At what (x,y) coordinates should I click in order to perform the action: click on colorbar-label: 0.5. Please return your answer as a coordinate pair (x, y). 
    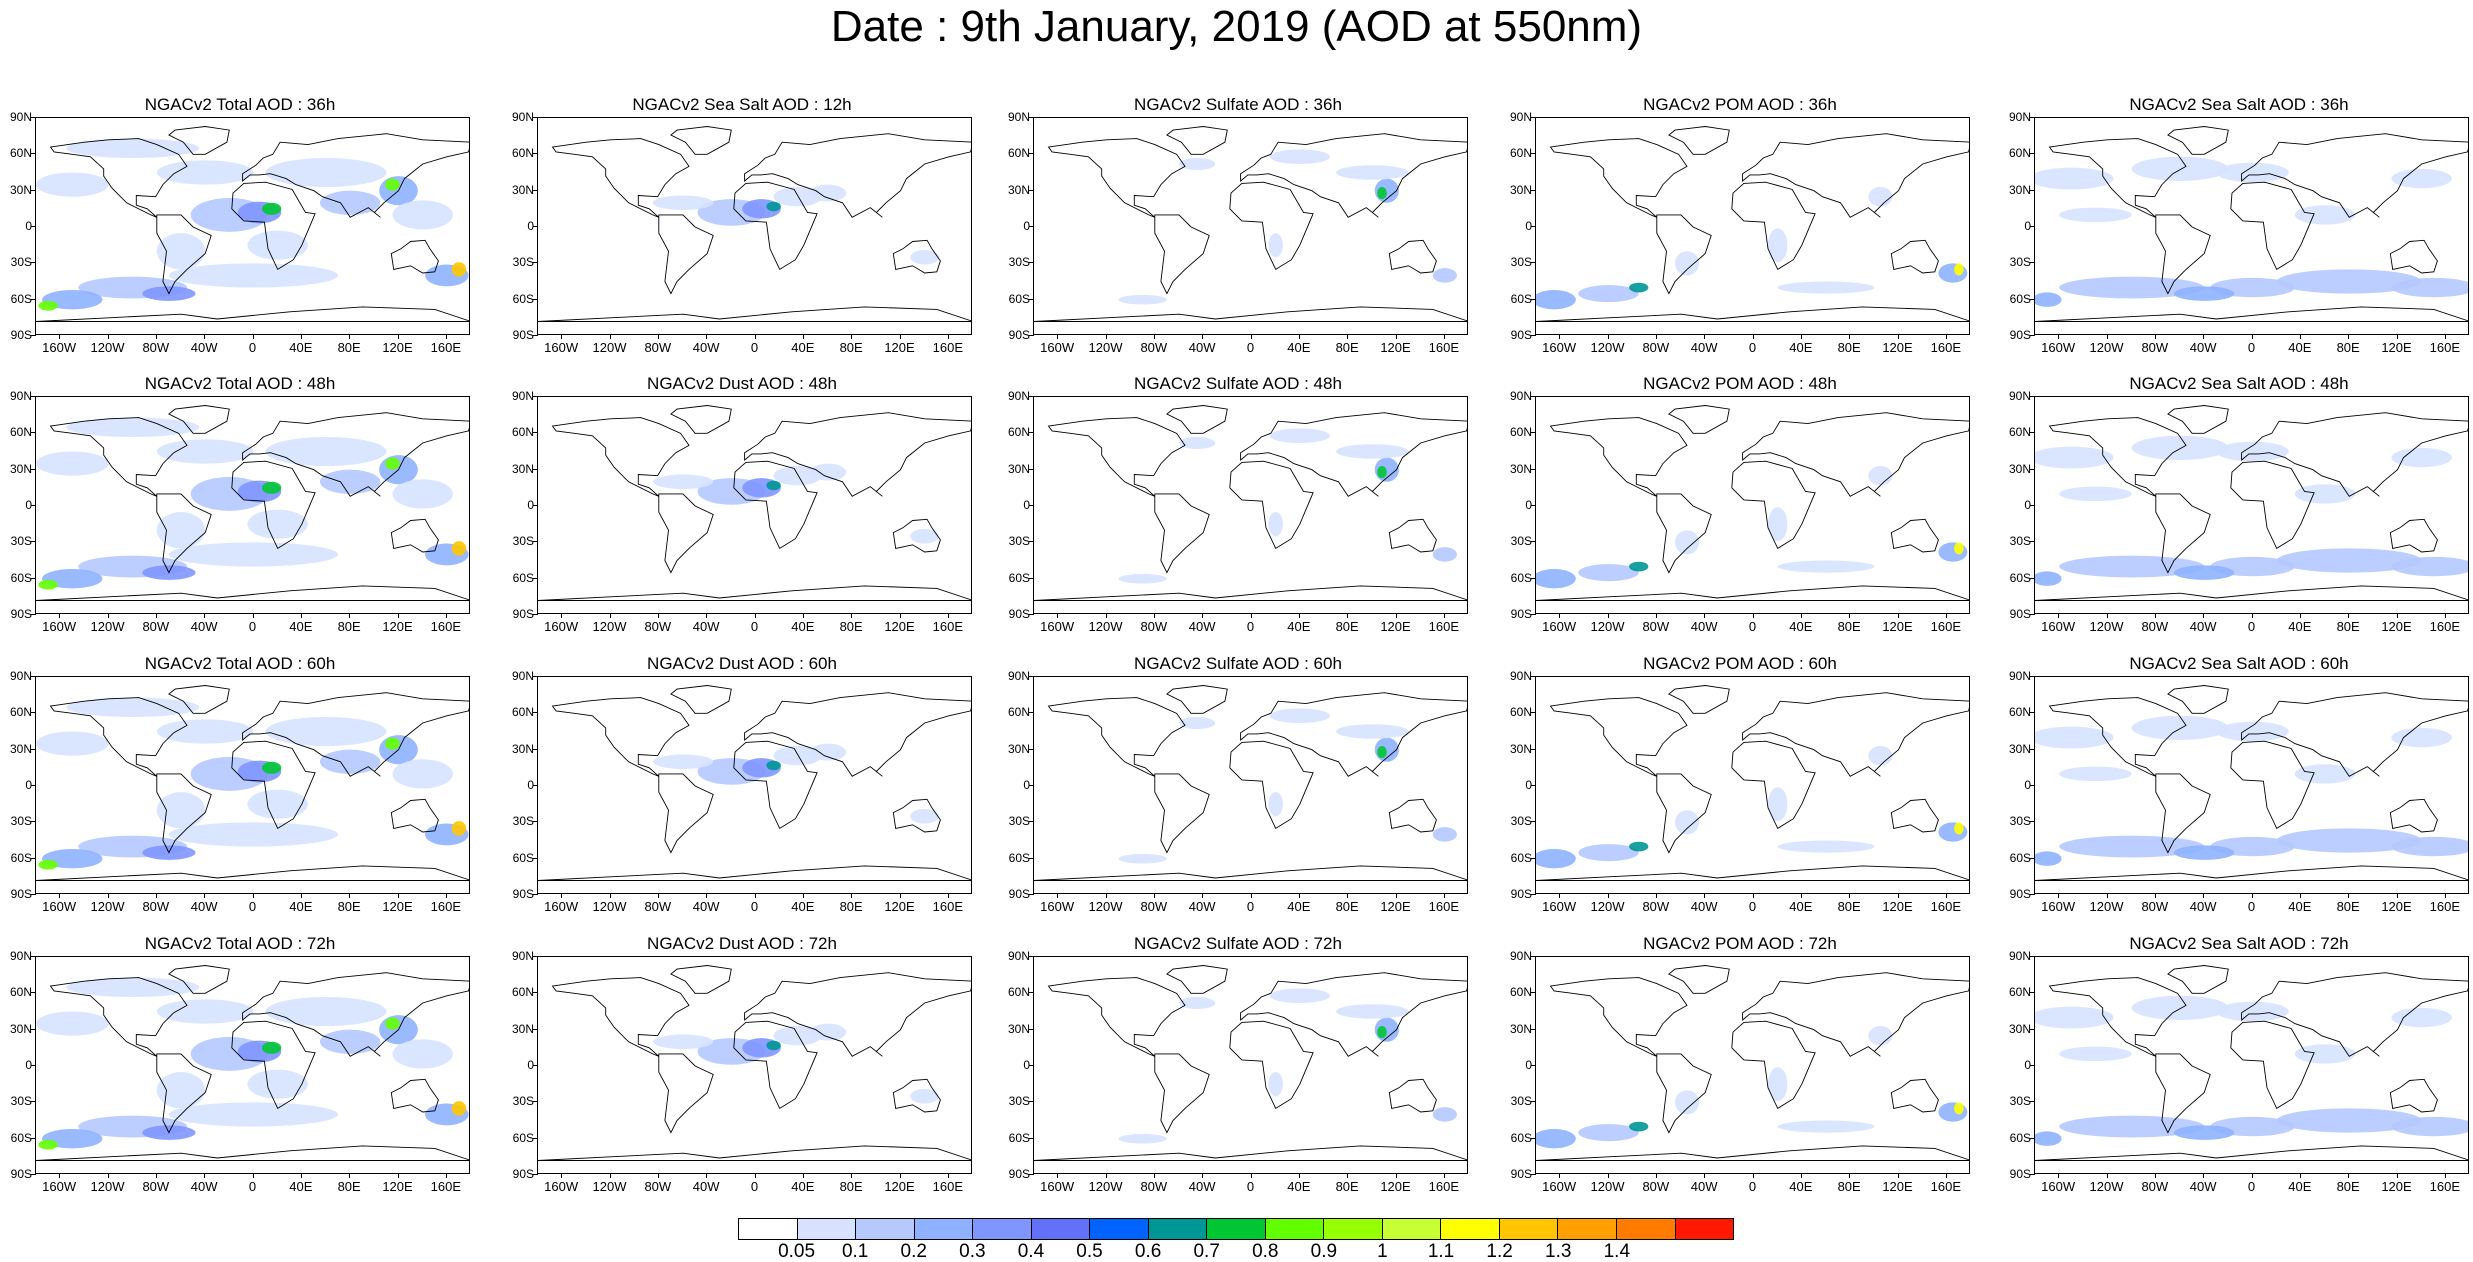
    Looking at the image, I should click on (1089, 1251).